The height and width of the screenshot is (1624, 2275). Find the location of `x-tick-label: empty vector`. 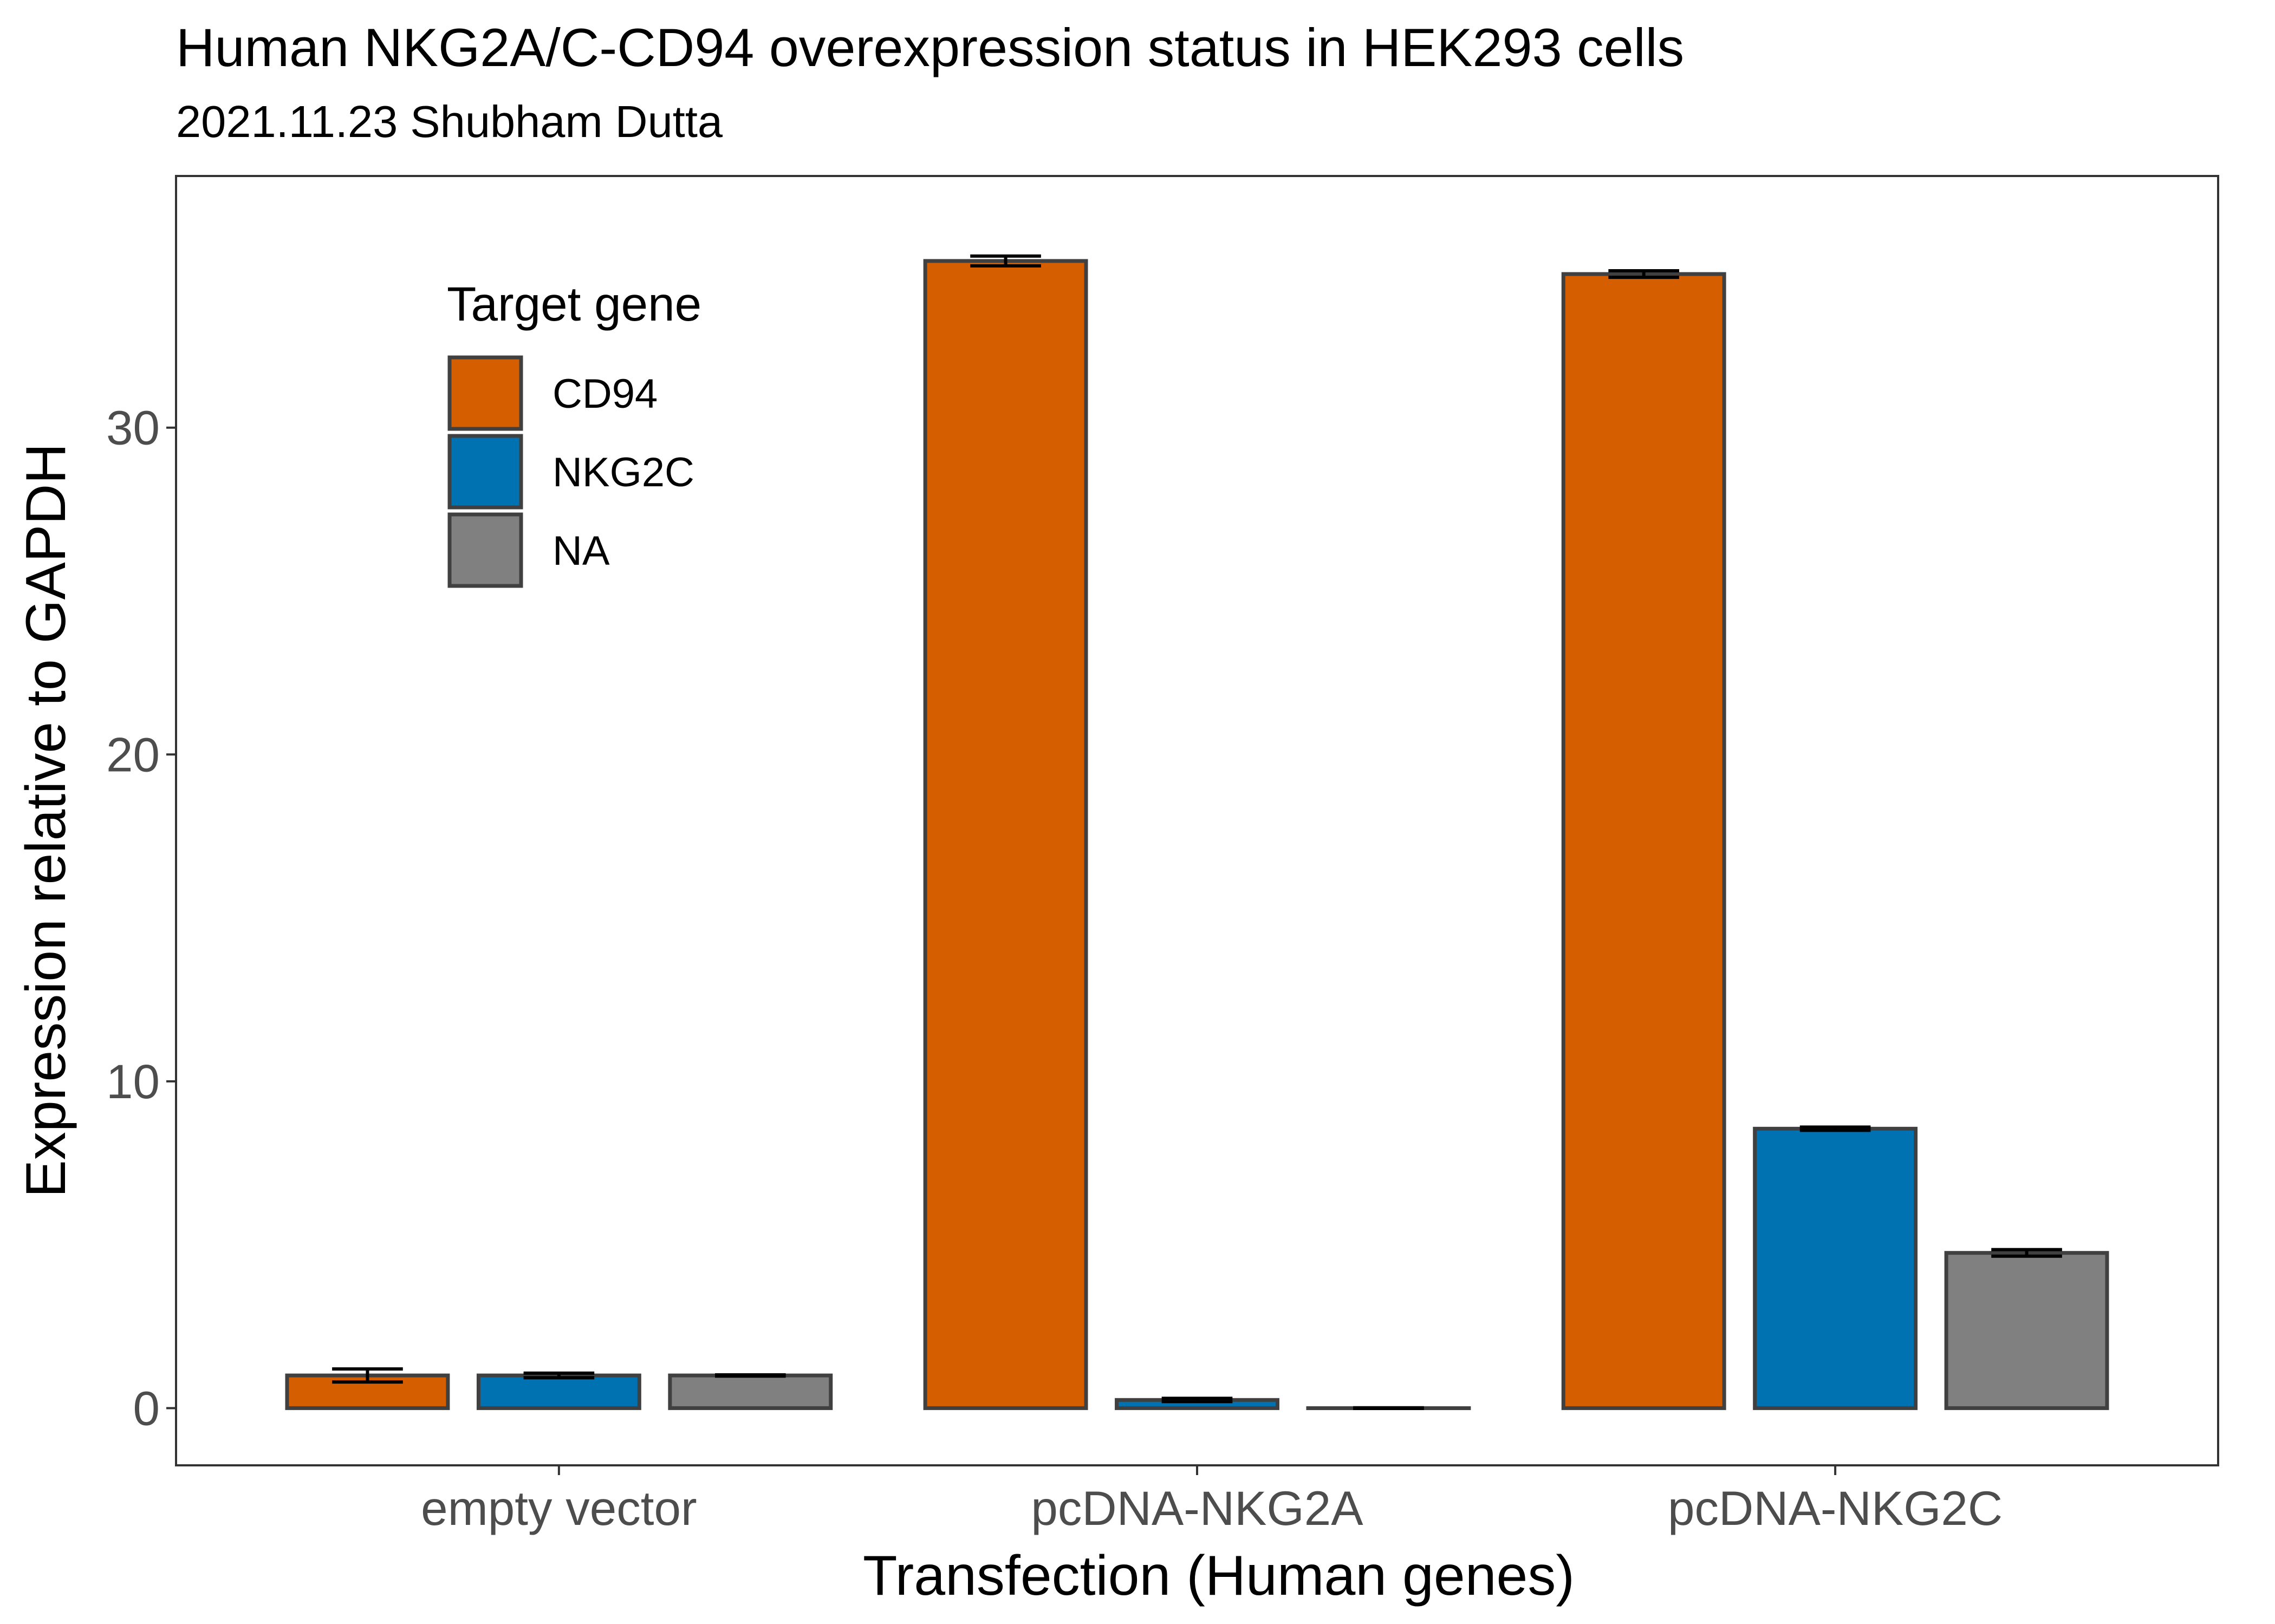

x-tick-label: empty vector is located at coordinates (559, 1508).